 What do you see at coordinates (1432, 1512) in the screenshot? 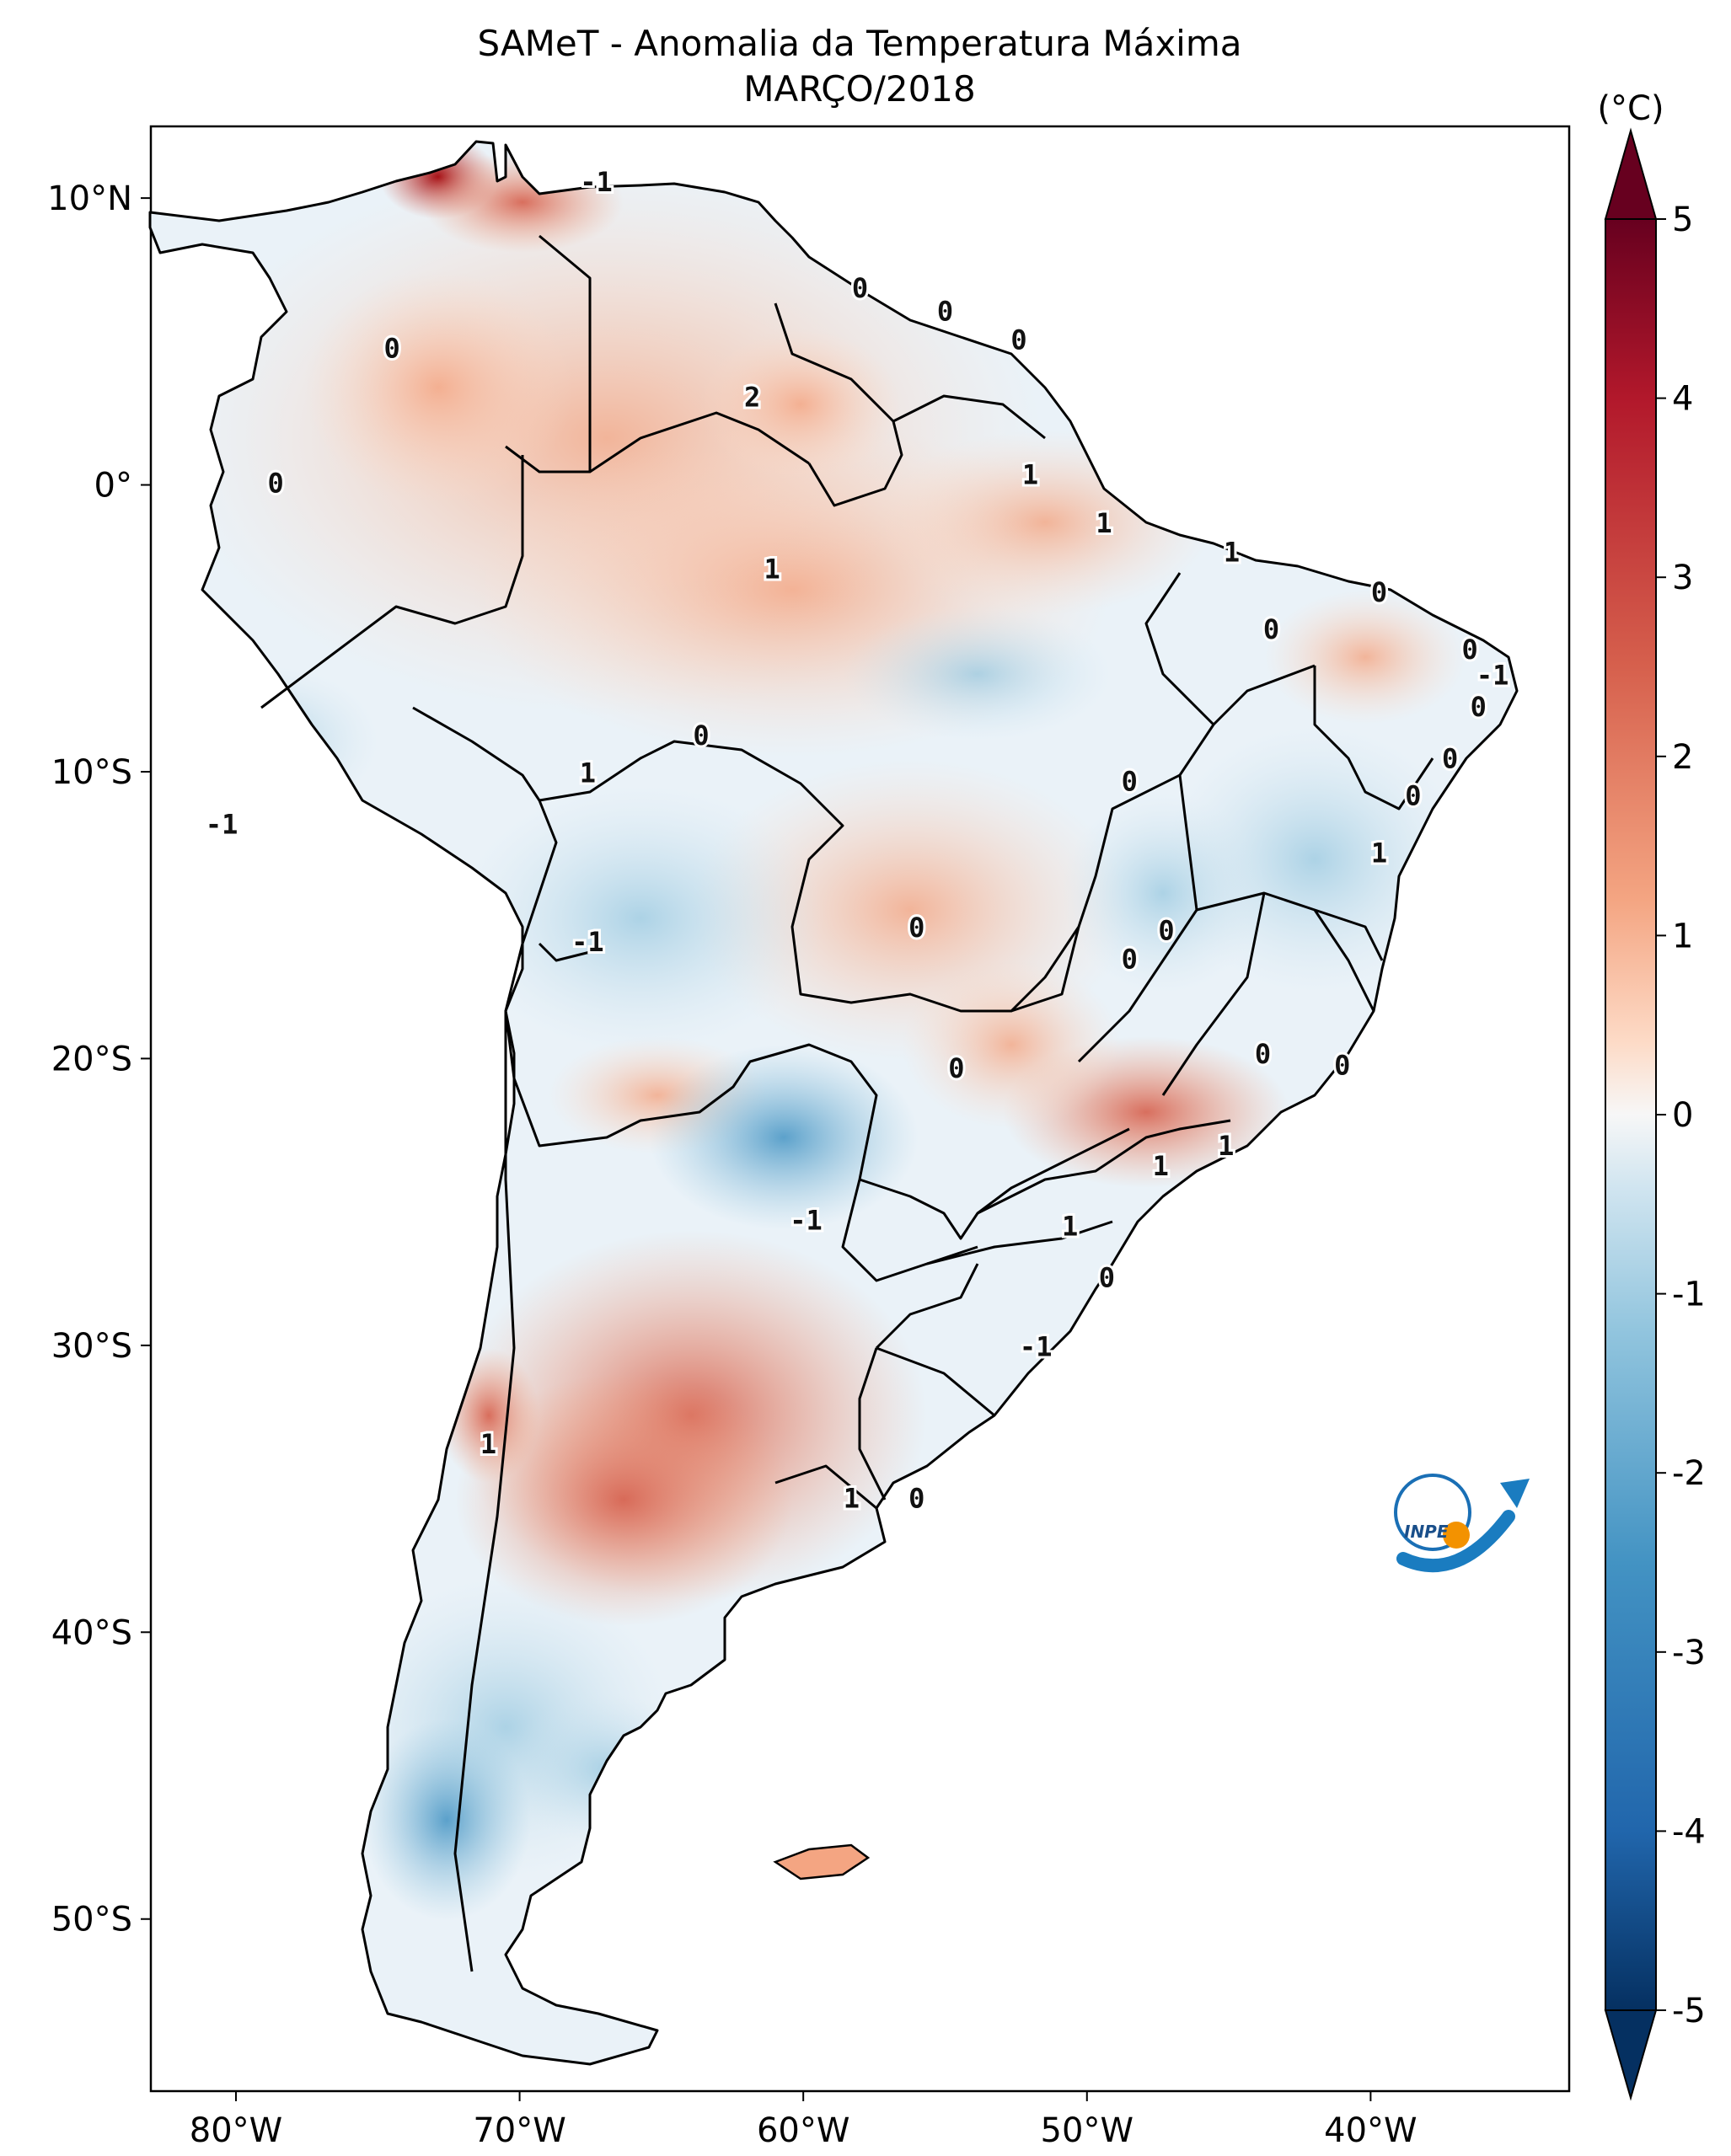
I see `logo-orbit-icon` at bounding box center [1432, 1512].